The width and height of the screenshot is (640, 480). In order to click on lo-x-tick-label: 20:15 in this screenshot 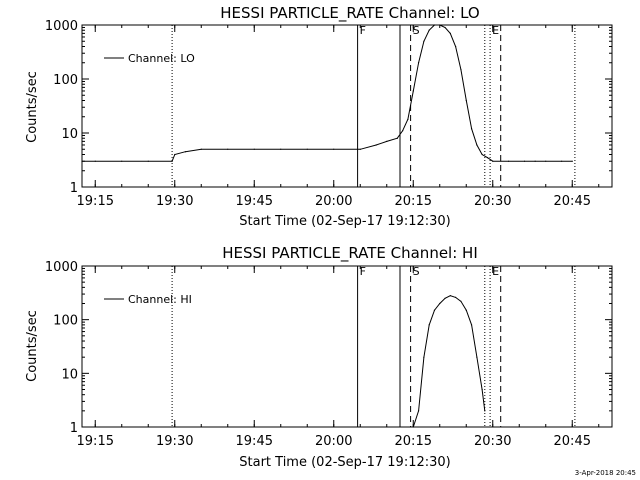, I will do `click(413, 201)`.